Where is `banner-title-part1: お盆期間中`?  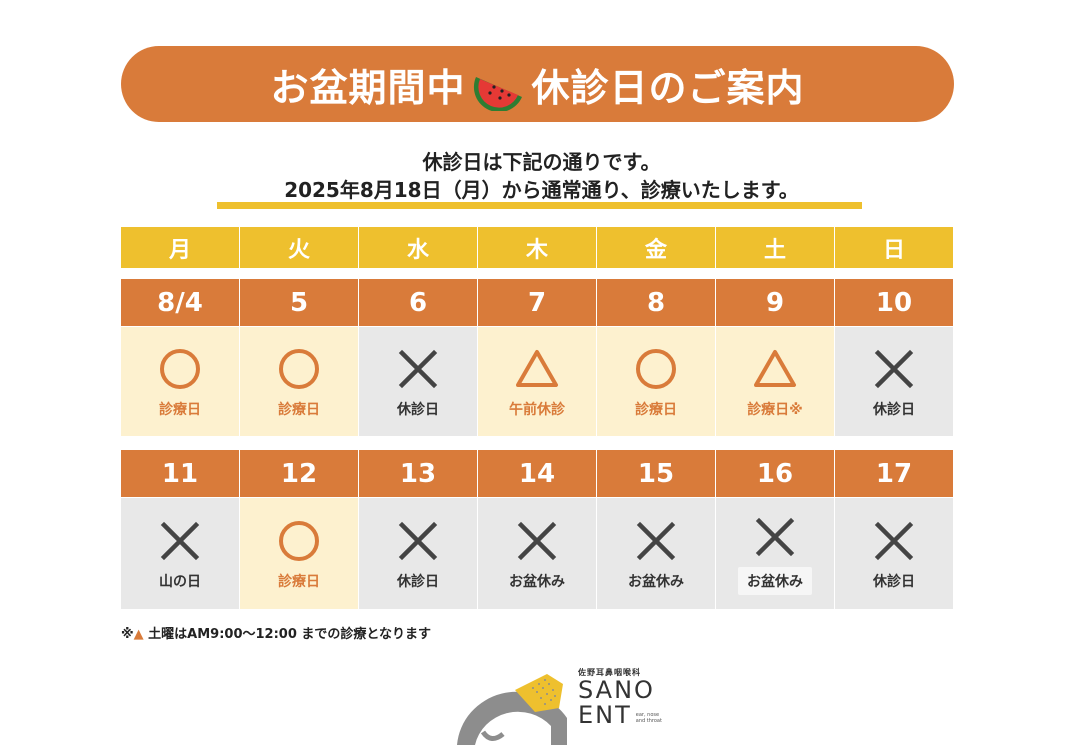
banner-title-part1: お盆期間中 is located at coordinates (368, 87).